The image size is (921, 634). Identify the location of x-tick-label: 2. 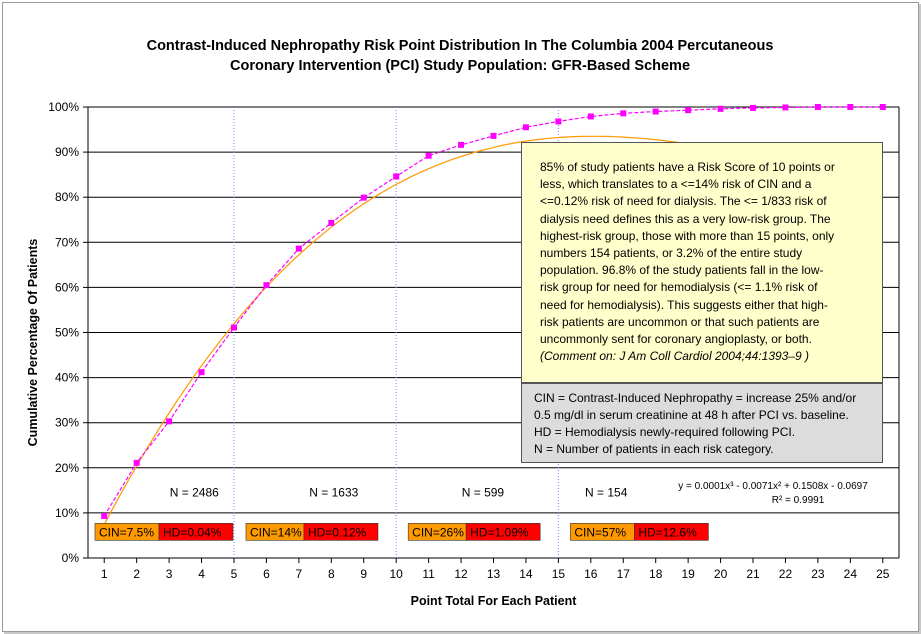
(136, 574).